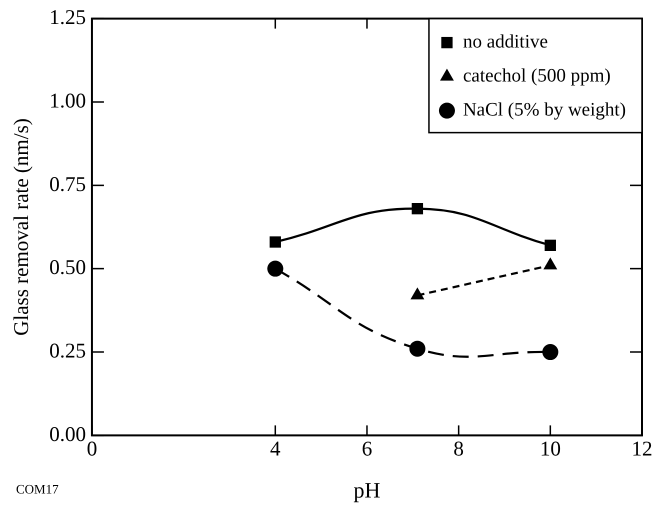  I want to click on legend-label: catechol (500 ppm), so click(536, 76).